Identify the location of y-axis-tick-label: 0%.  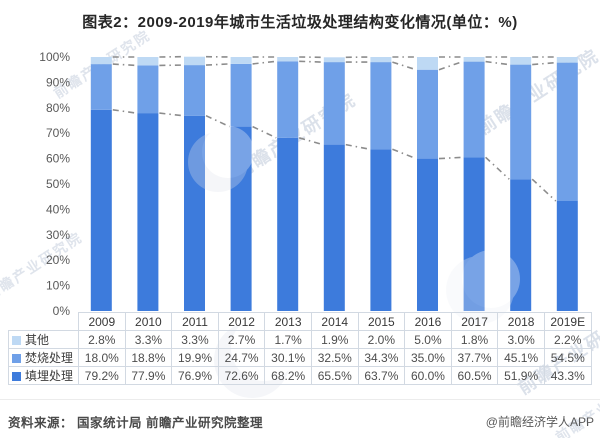
(62, 309).